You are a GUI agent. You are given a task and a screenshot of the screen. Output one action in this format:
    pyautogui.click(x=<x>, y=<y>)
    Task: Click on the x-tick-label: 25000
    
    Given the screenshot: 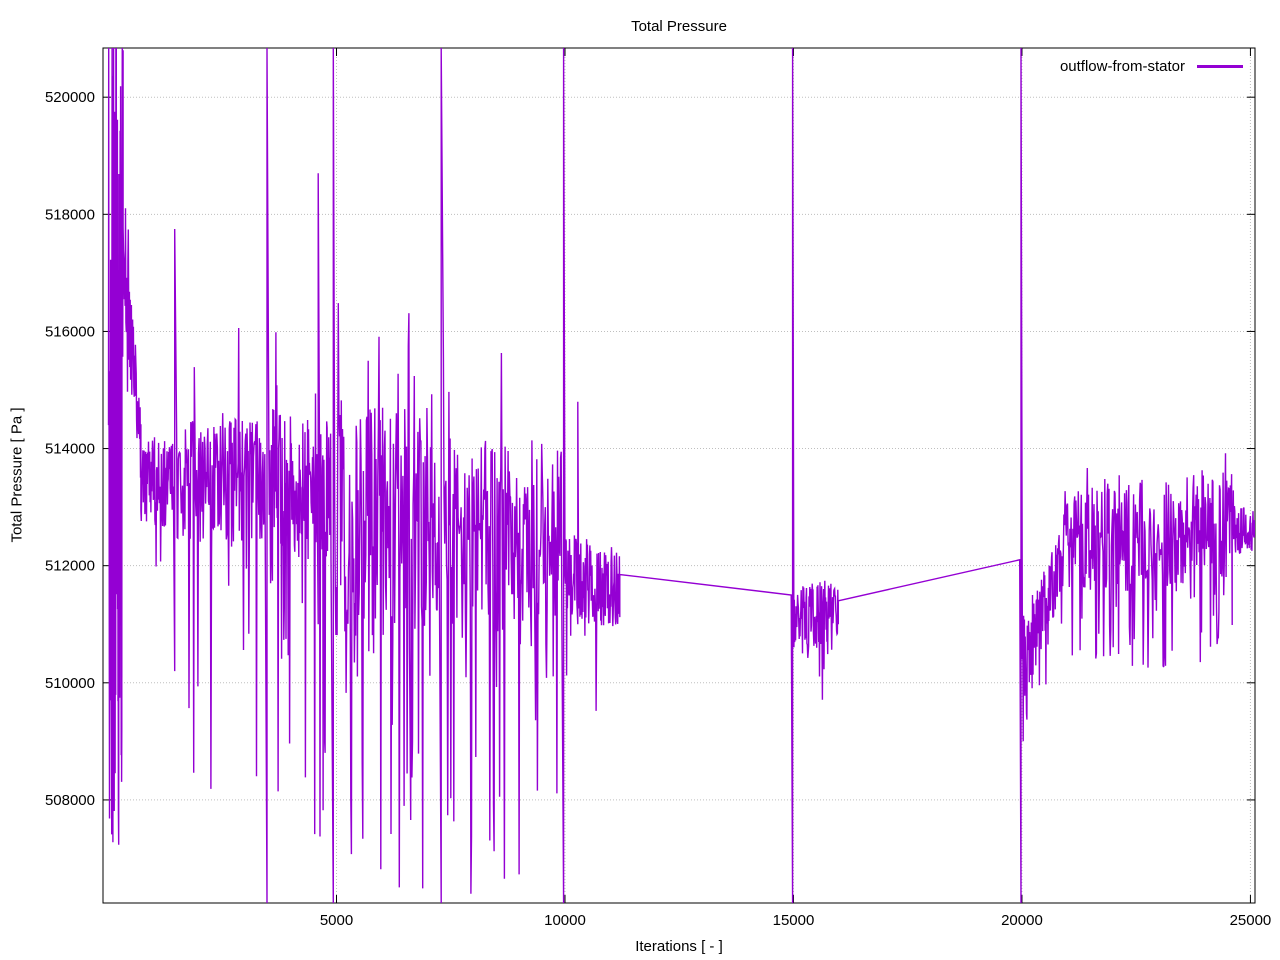 What is the action you would take?
    pyautogui.click(x=1251, y=920)
    